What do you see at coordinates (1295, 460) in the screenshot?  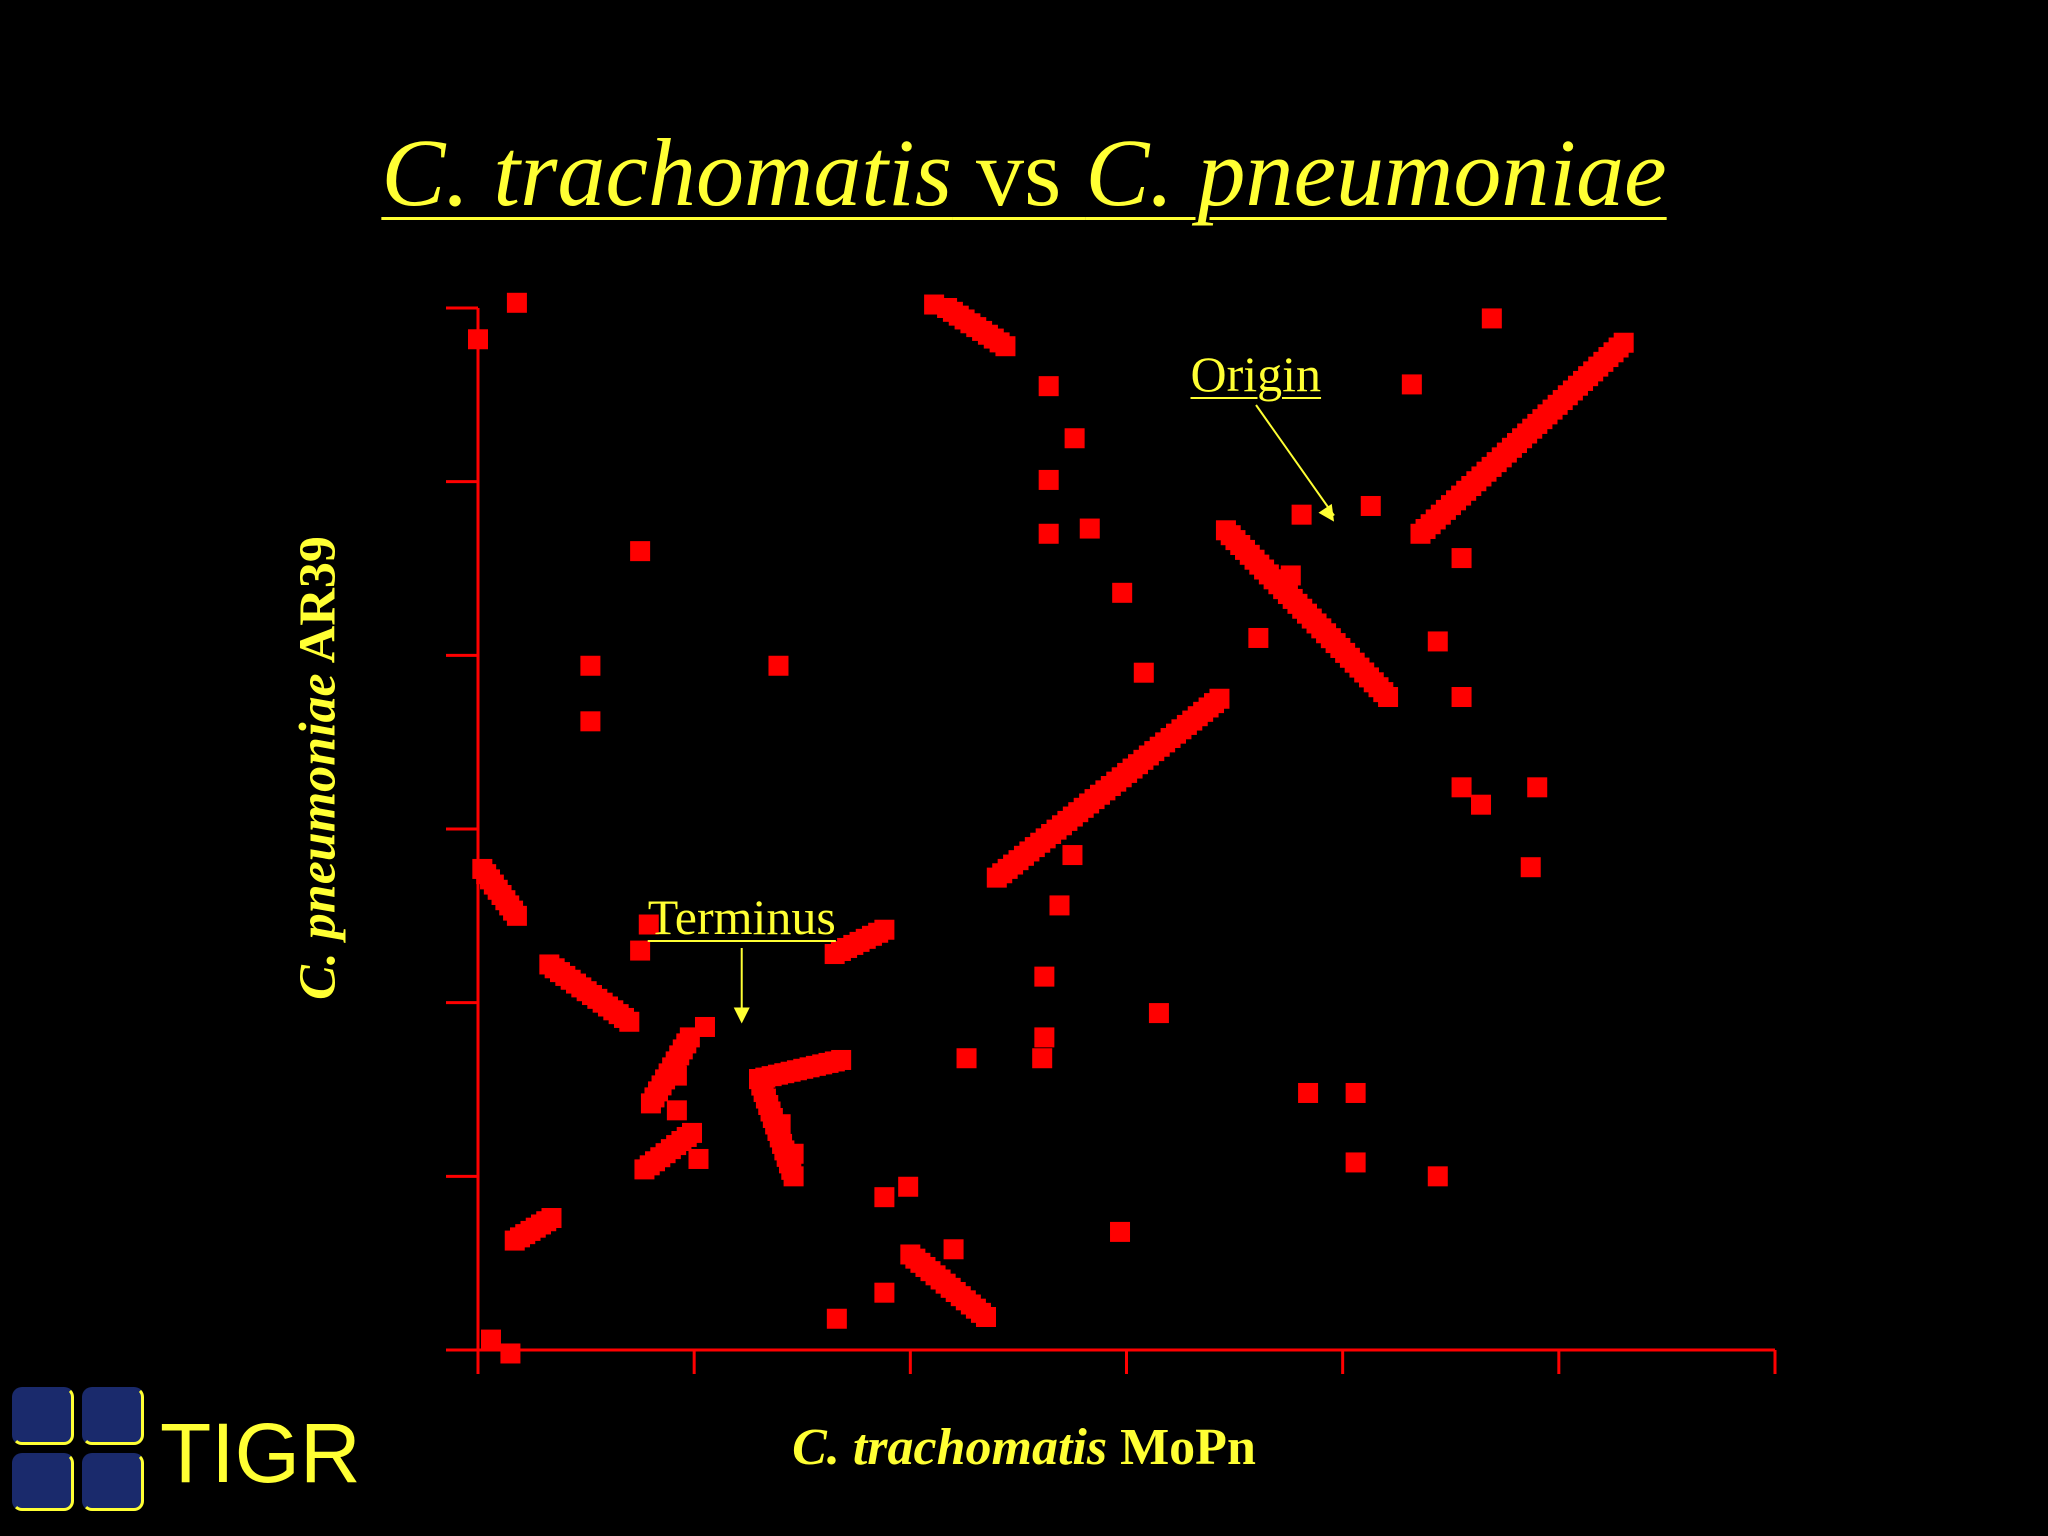 I see `annotation-arrow-line` at bounding box center [1295, 460].